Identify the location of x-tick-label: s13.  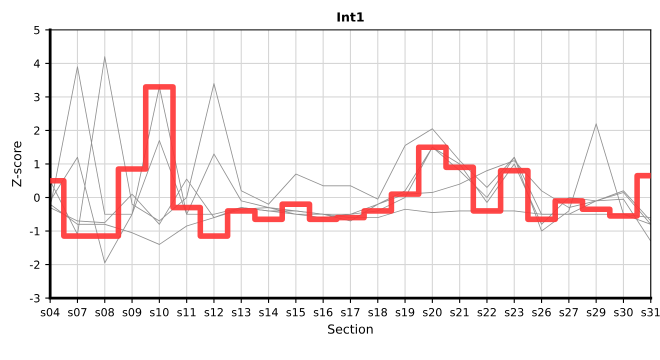
(241, 312).